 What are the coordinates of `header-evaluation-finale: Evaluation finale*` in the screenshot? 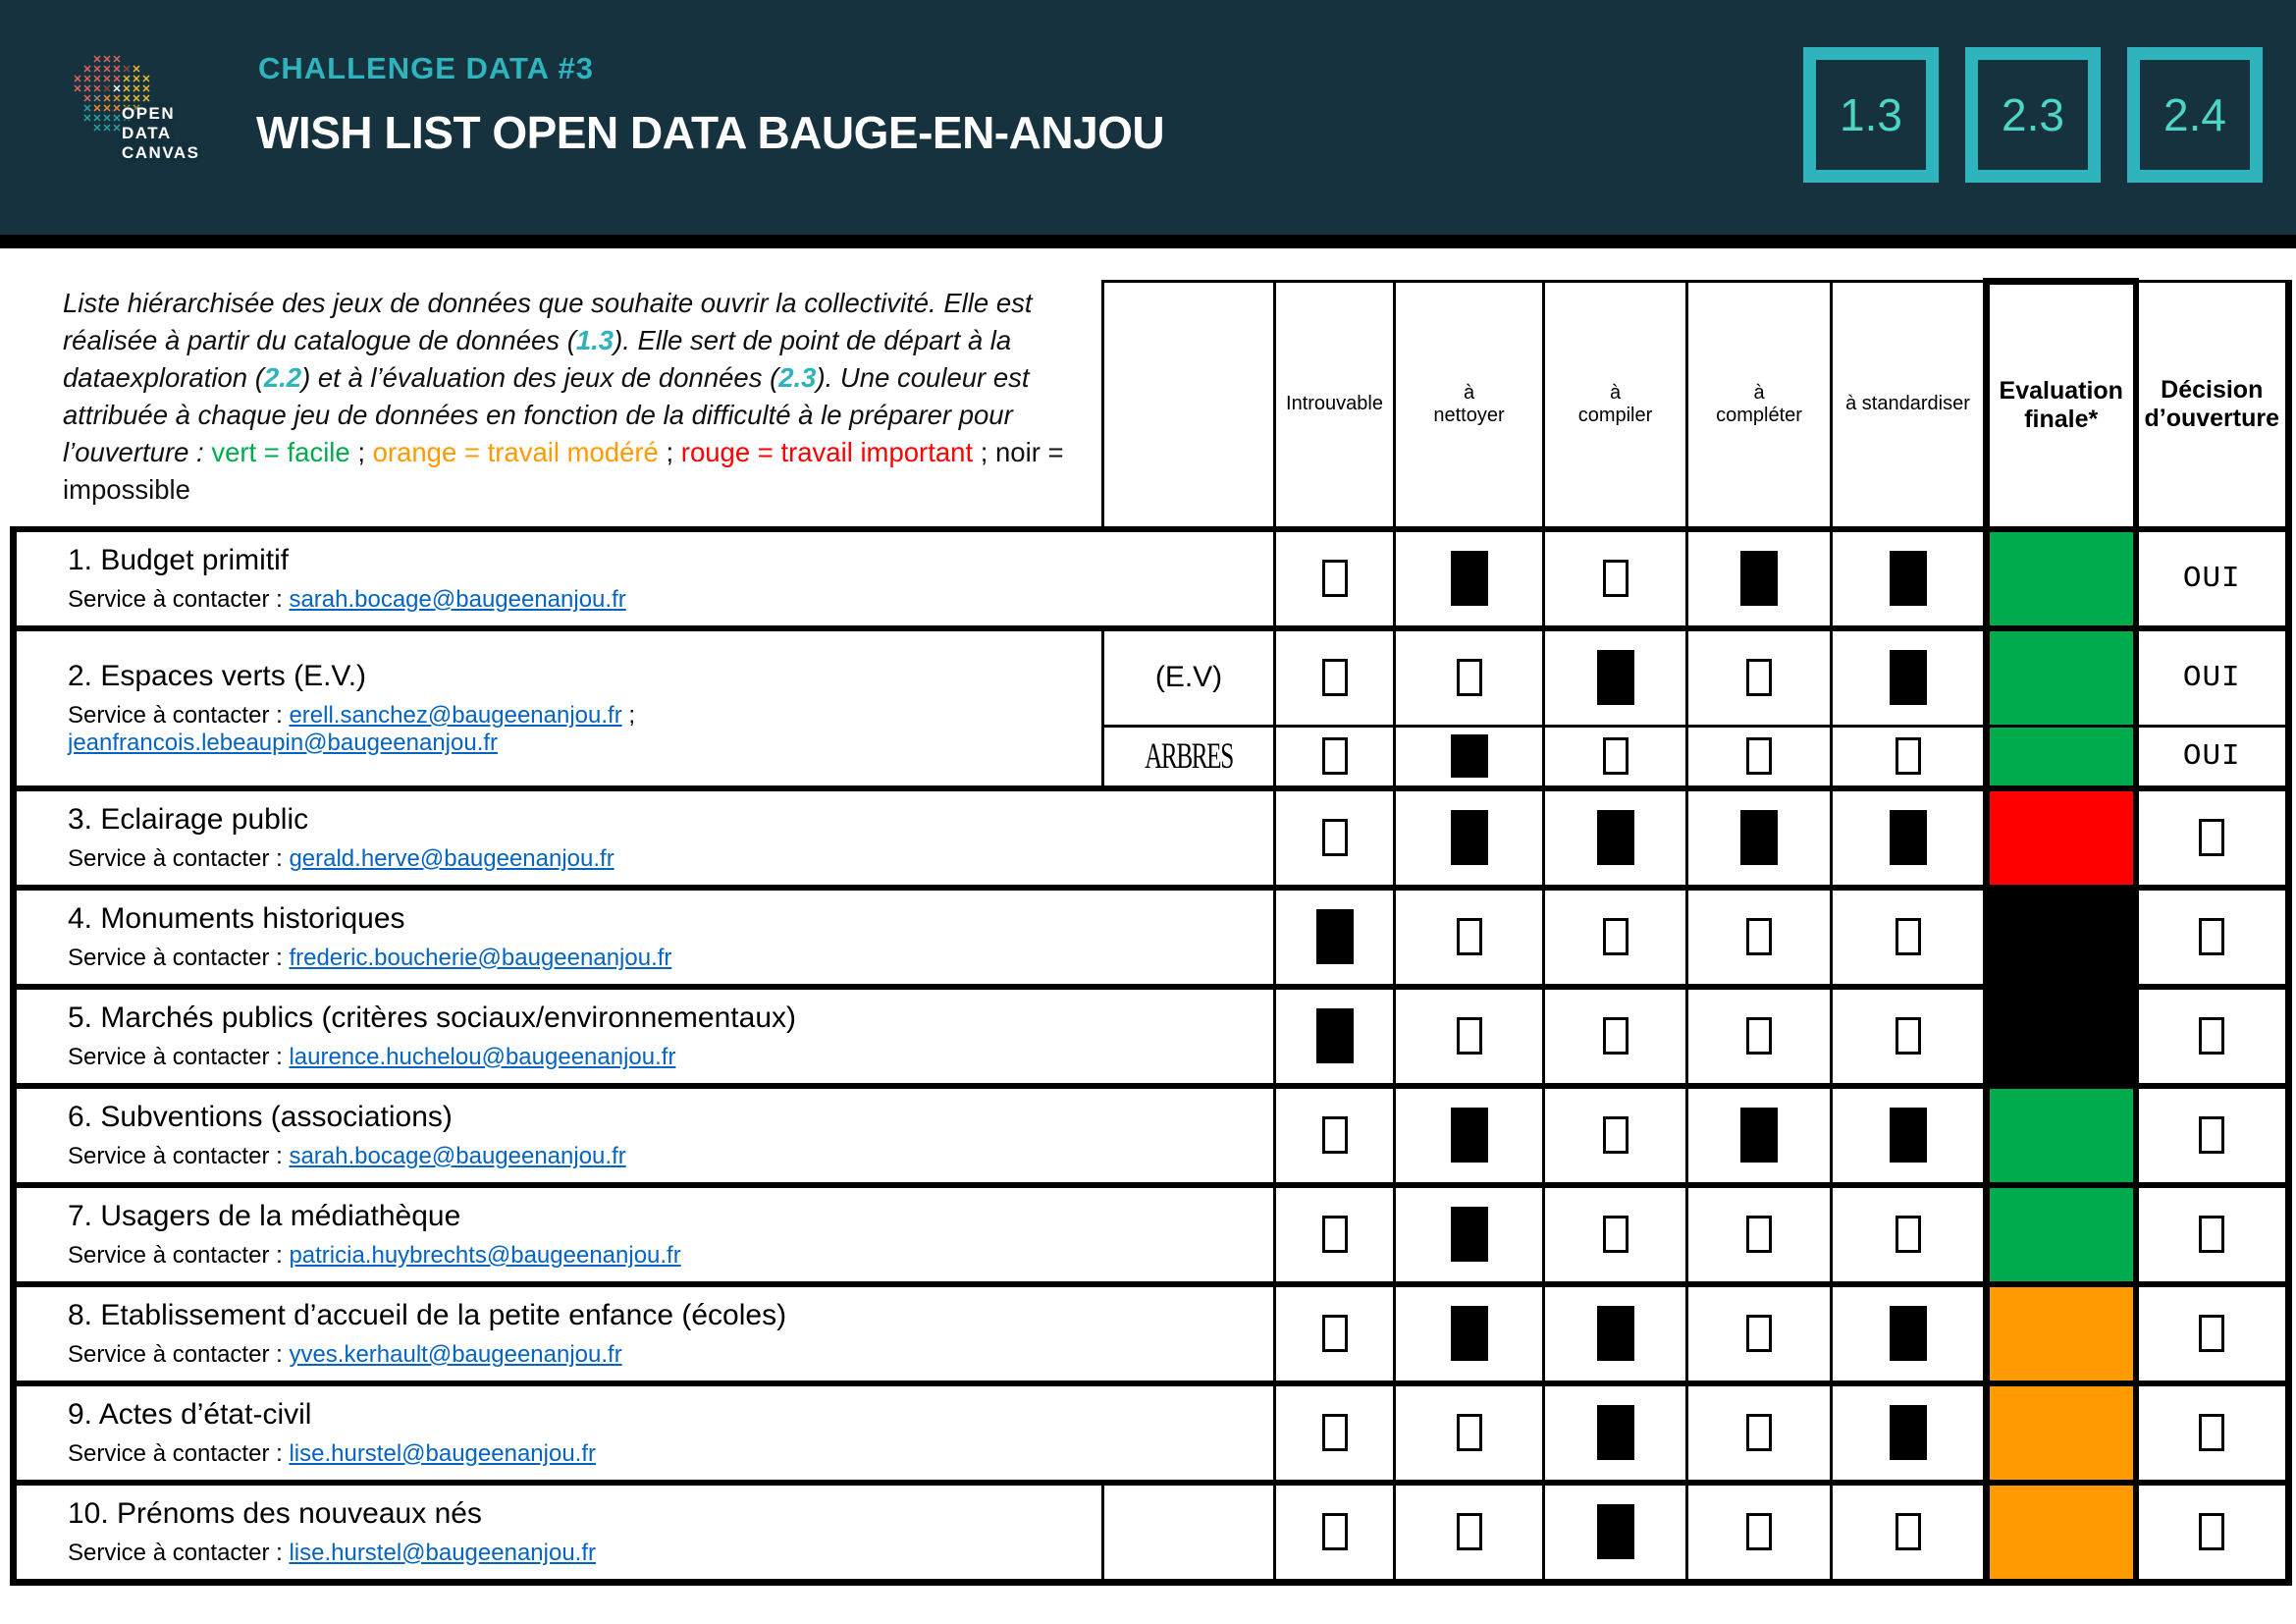 It's located at (2061, 404).